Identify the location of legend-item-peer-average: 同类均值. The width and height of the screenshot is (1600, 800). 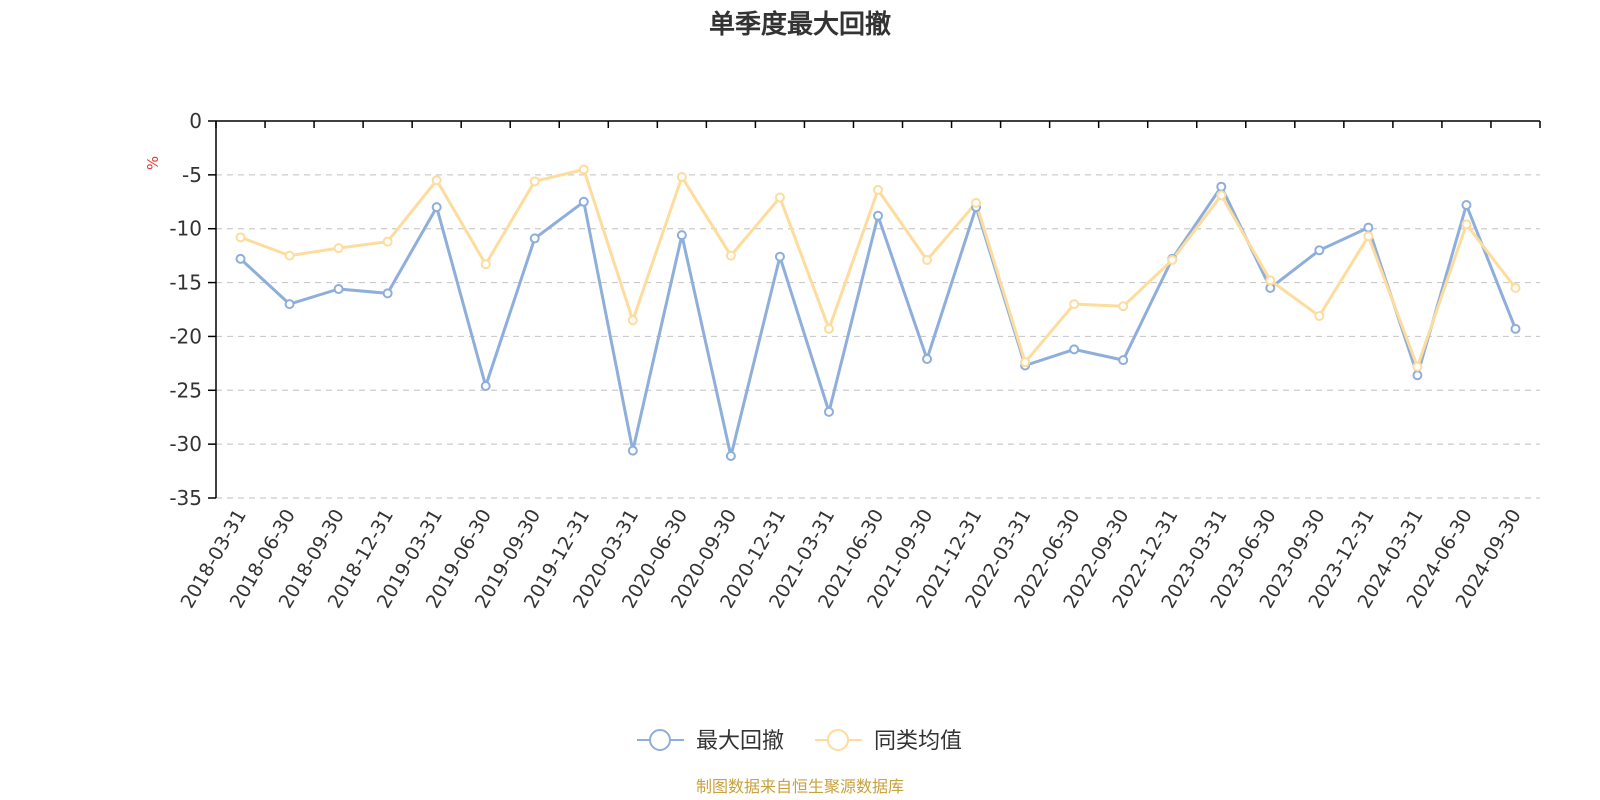
(888, 741).